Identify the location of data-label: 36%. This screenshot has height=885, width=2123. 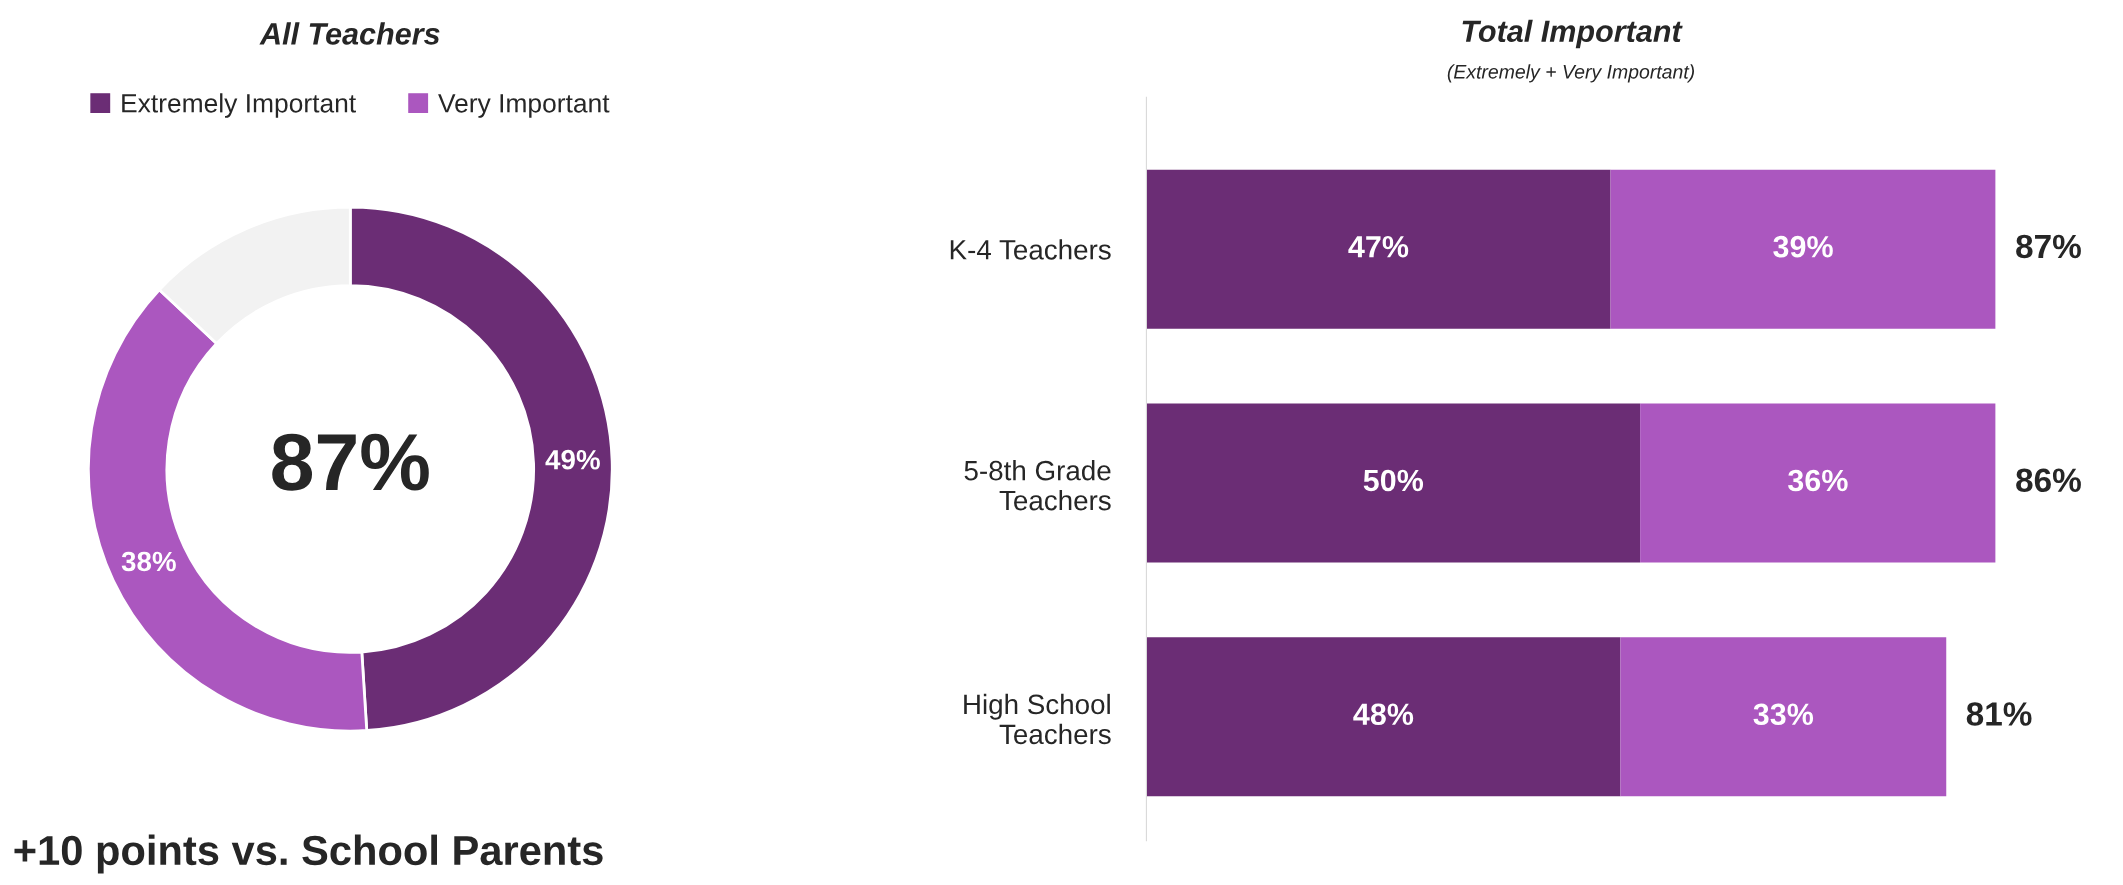
(1818, 480).